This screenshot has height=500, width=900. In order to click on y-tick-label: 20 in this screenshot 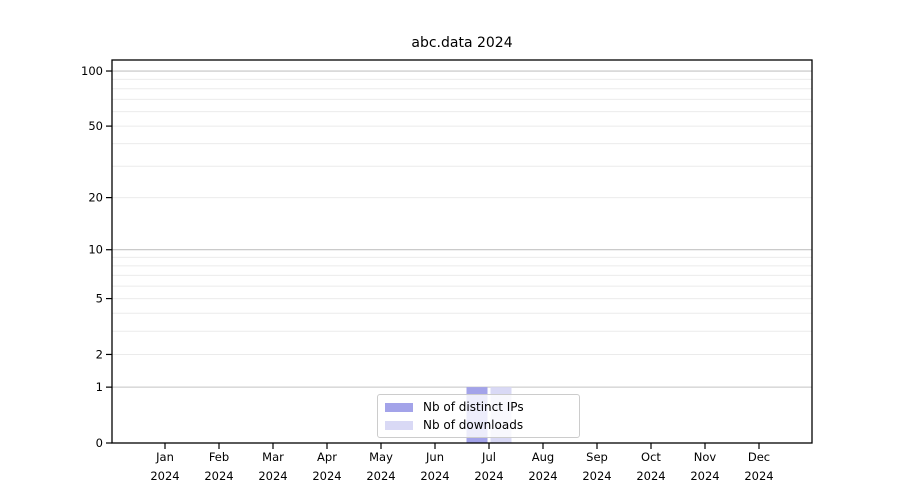, I will do `click(95, 198)`.